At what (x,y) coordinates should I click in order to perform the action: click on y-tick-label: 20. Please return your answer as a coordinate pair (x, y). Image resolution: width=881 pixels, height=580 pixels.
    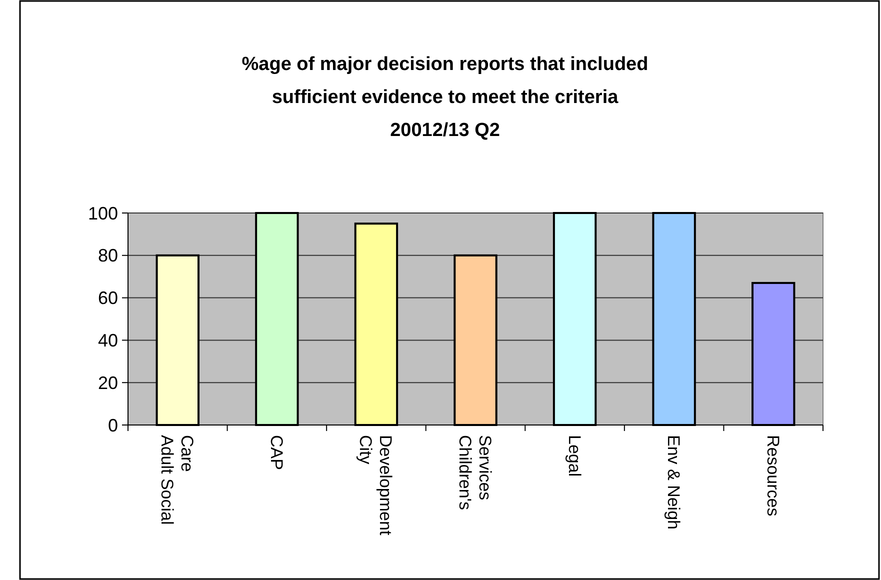
    Looking at the image, I should click on (108, 382).